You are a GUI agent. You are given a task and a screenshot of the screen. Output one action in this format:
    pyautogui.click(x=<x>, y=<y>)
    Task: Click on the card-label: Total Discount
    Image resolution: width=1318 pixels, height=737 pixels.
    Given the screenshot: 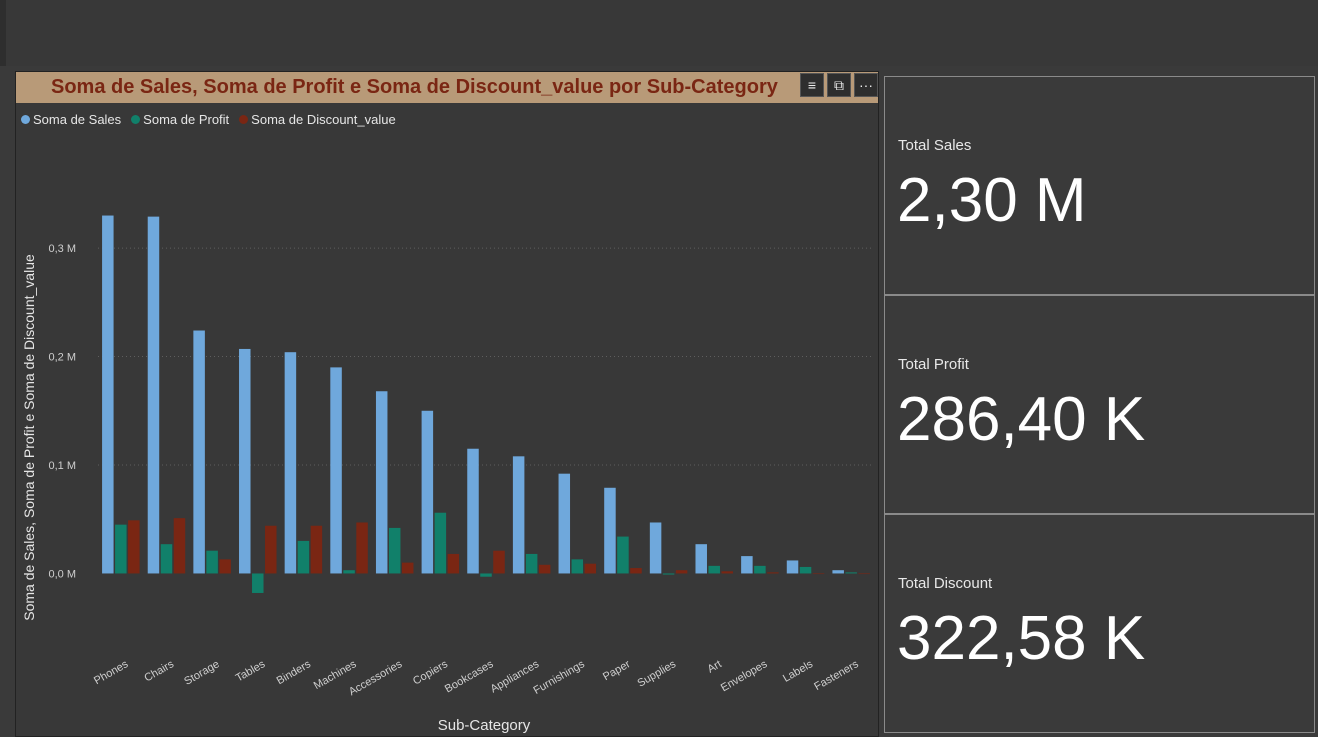 What is the action you would take?
    pyautogui.click(x=945, y=583)
    